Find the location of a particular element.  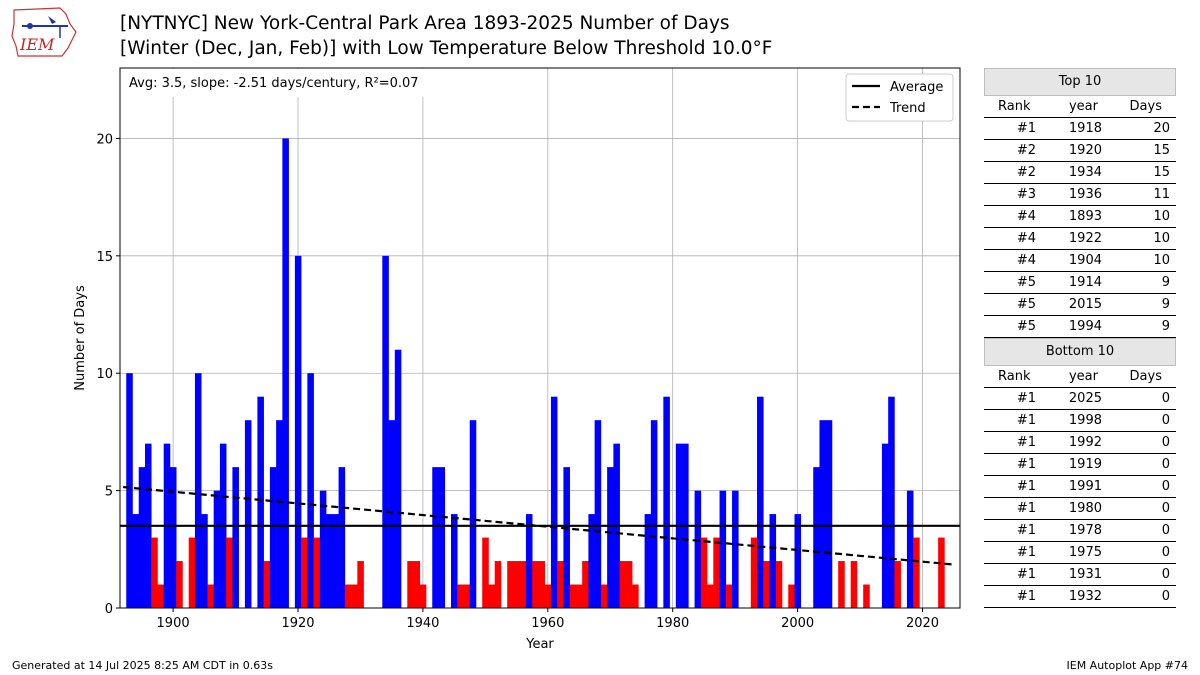

bar-2018 is located at coordinates (910, 549).